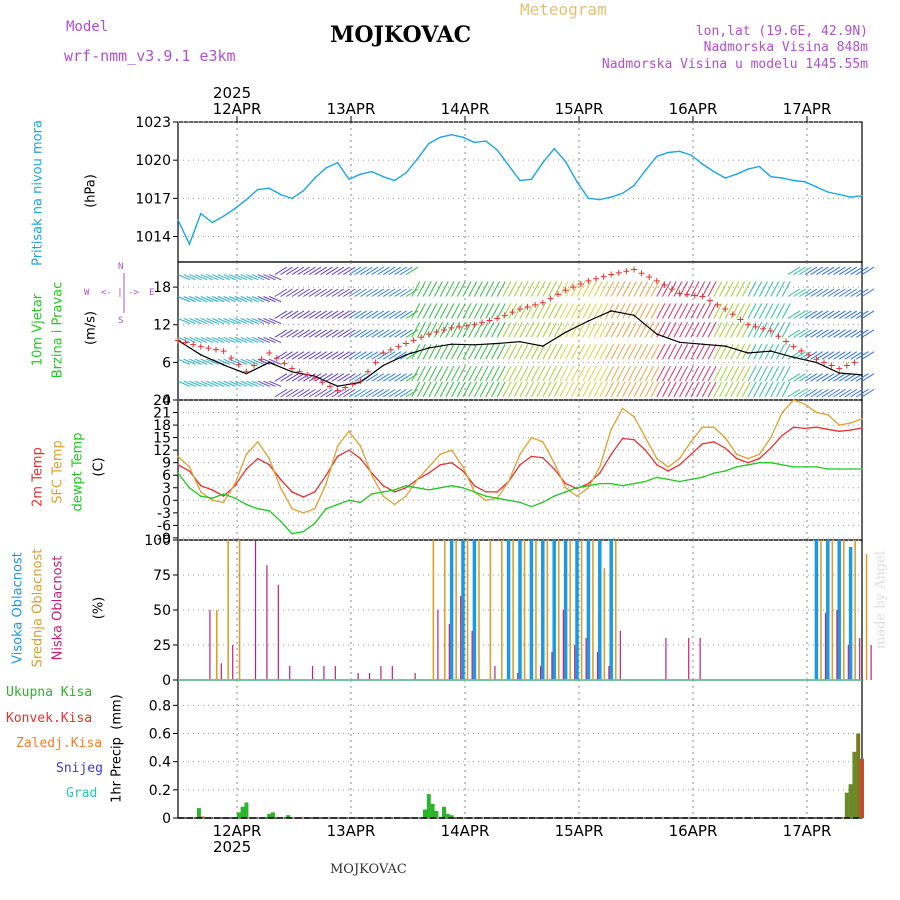 The width and height of the screenshot is (900, 900). Describe the element at coordinates (87, 293) in the screenshot. I see `compass-west: W` at that location.